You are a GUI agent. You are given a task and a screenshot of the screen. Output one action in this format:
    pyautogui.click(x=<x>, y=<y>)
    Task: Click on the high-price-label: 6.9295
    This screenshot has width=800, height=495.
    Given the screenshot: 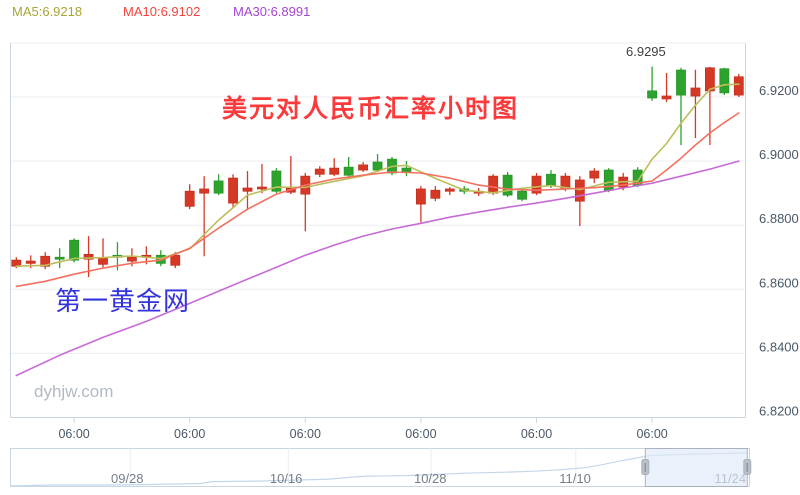 What is the action you would take?
    pyautogui.click(x=646, y=51)
    